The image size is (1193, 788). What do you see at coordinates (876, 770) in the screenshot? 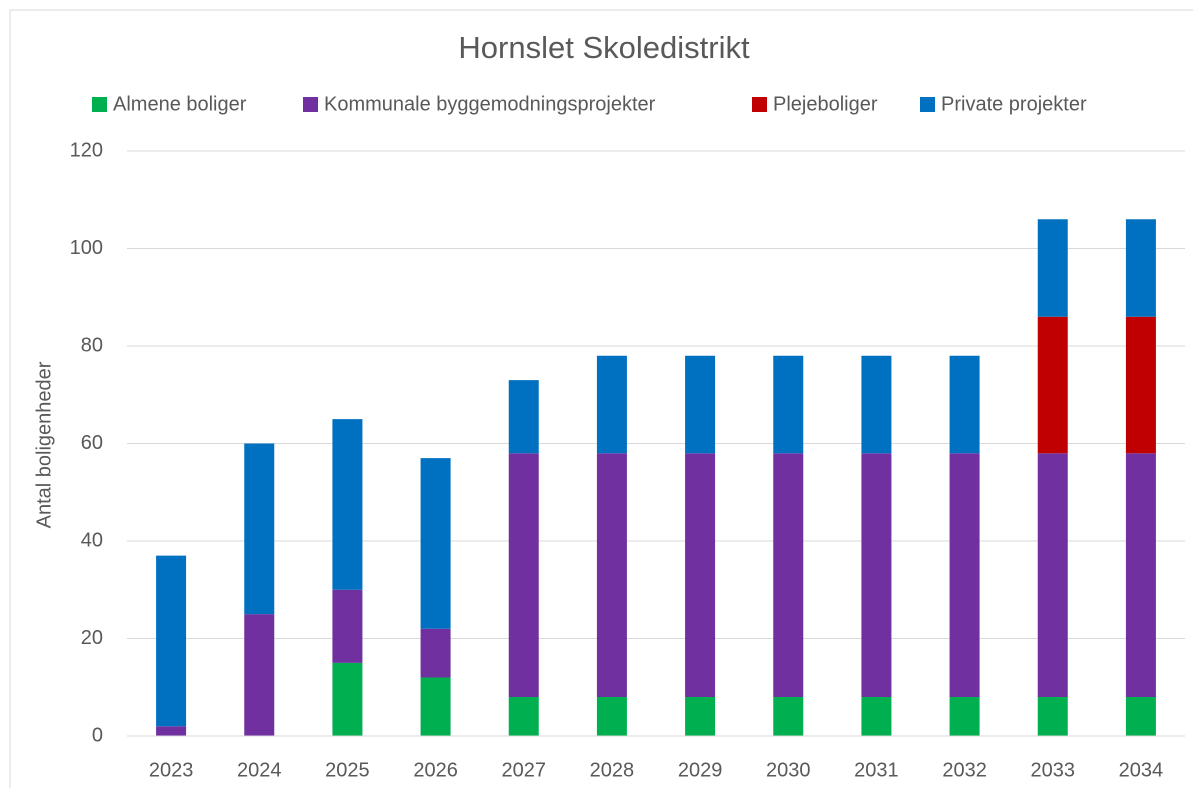
I see `x-tick-label: 2031` at bounding box center [876, 770].